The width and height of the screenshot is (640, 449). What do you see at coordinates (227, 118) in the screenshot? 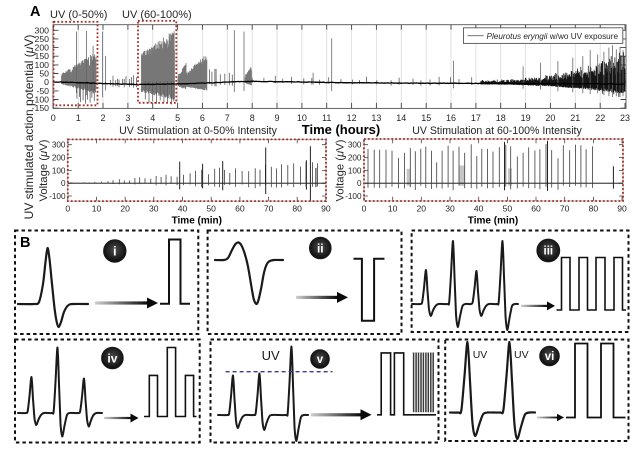
I see `svg-text: 7` at bounding box center [227, 118].